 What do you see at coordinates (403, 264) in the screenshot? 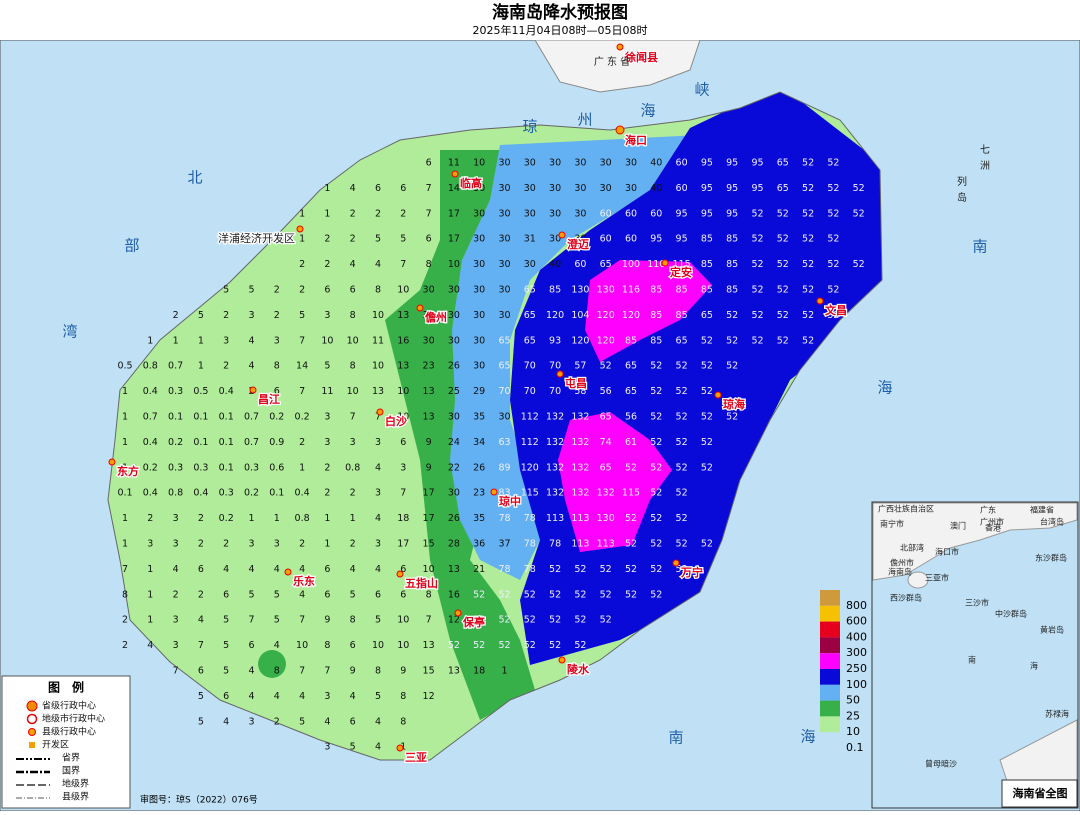
I see `grid-value: 7` at bounding box center [403, 264].